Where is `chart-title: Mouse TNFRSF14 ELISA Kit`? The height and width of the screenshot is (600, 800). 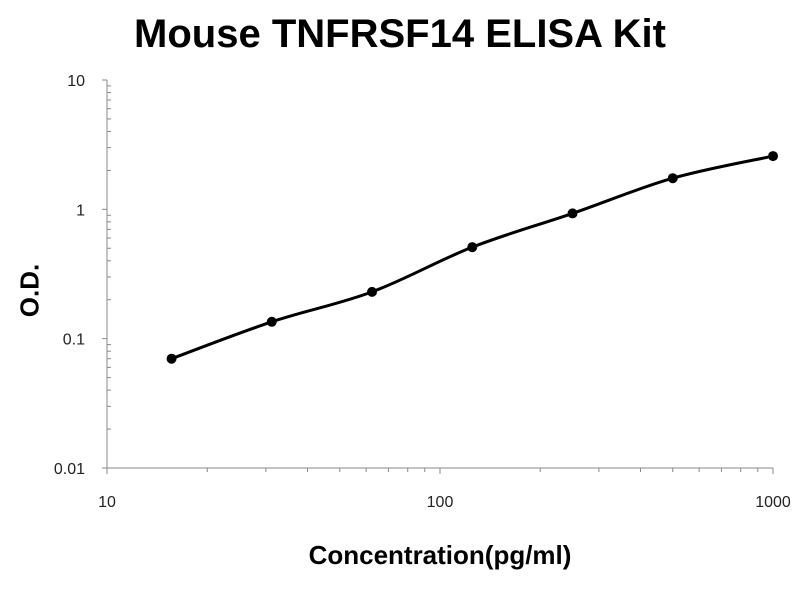 chart-title: Mouse TNFRSF14 ELISA Kit is located at coordinates (400, 34).